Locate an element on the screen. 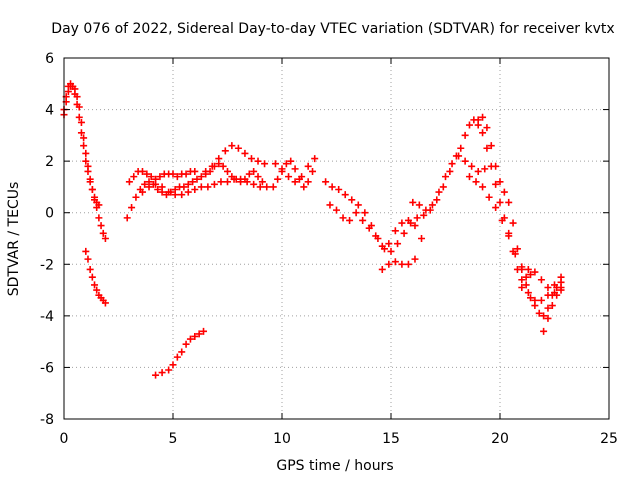 The height and width of the screenshot is (480, 640). y-tick-label: -4 is located at coordinates (47, 317).